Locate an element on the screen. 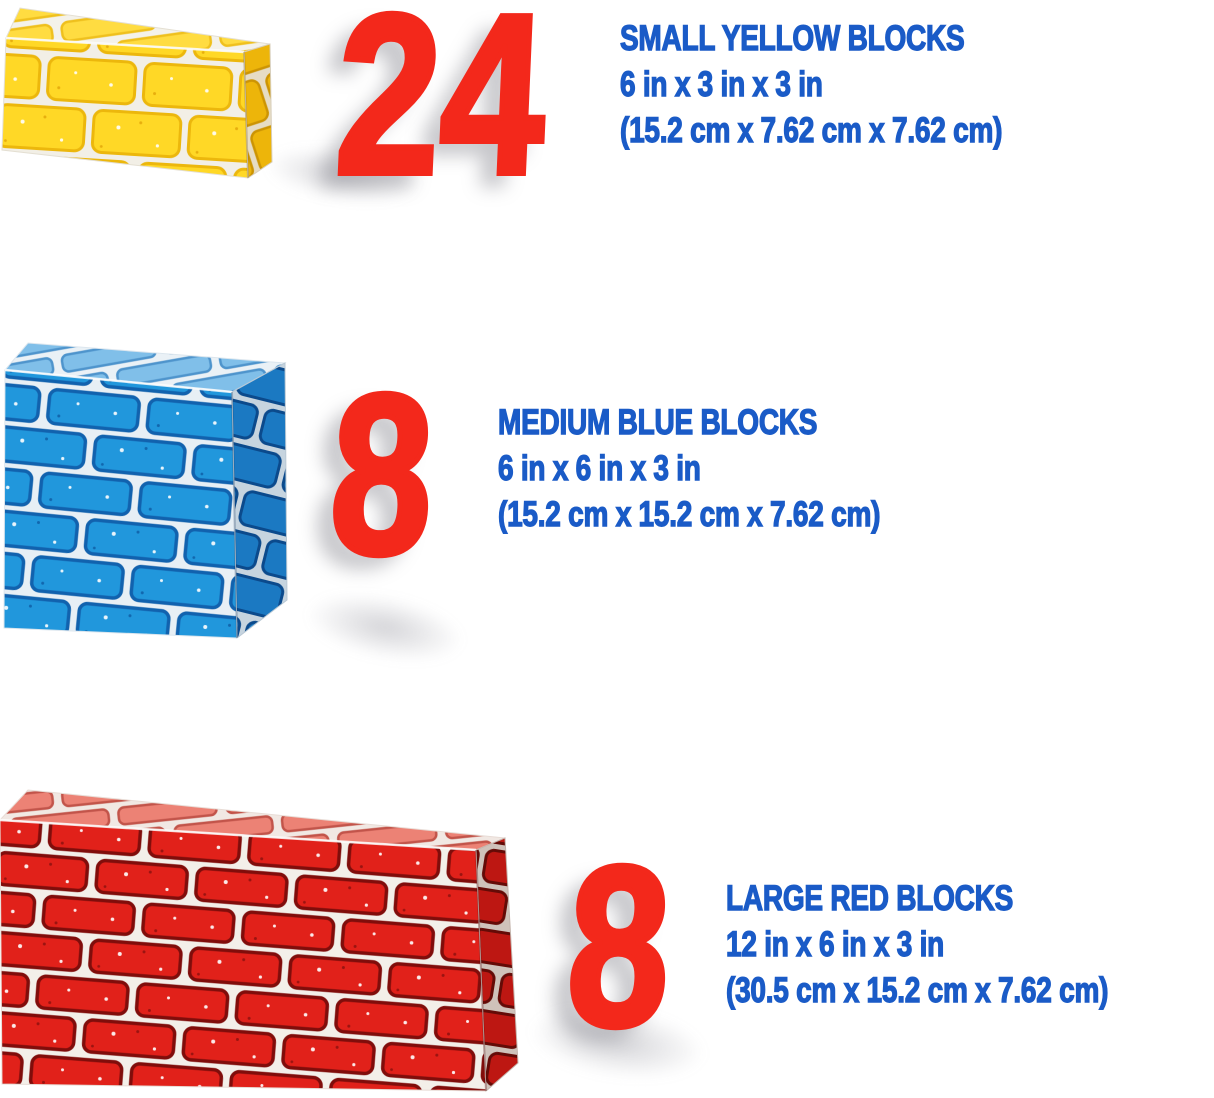 The image size is (1214, 1098). block-title: LARGE RED BLOCKS is located at coordinates (869, 898).